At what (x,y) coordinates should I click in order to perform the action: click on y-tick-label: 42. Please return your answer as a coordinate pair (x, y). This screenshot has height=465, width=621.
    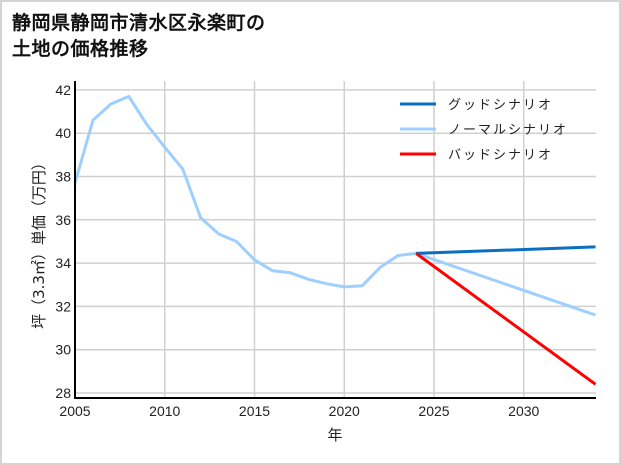
    Looking at the image, I should click on (63, 90).